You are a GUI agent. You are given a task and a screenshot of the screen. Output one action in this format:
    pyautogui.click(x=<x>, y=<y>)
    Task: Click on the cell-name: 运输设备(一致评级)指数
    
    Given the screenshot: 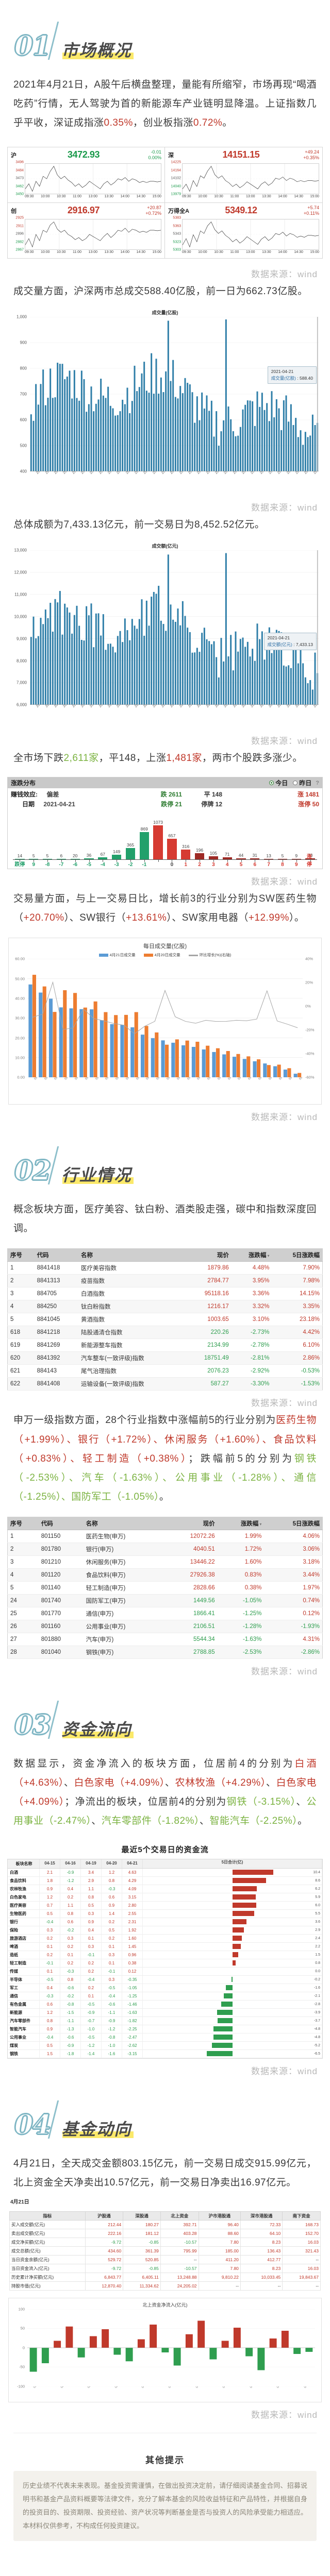 What is the action you would take?
    pyautogui.click(x=131, y=1384)
    